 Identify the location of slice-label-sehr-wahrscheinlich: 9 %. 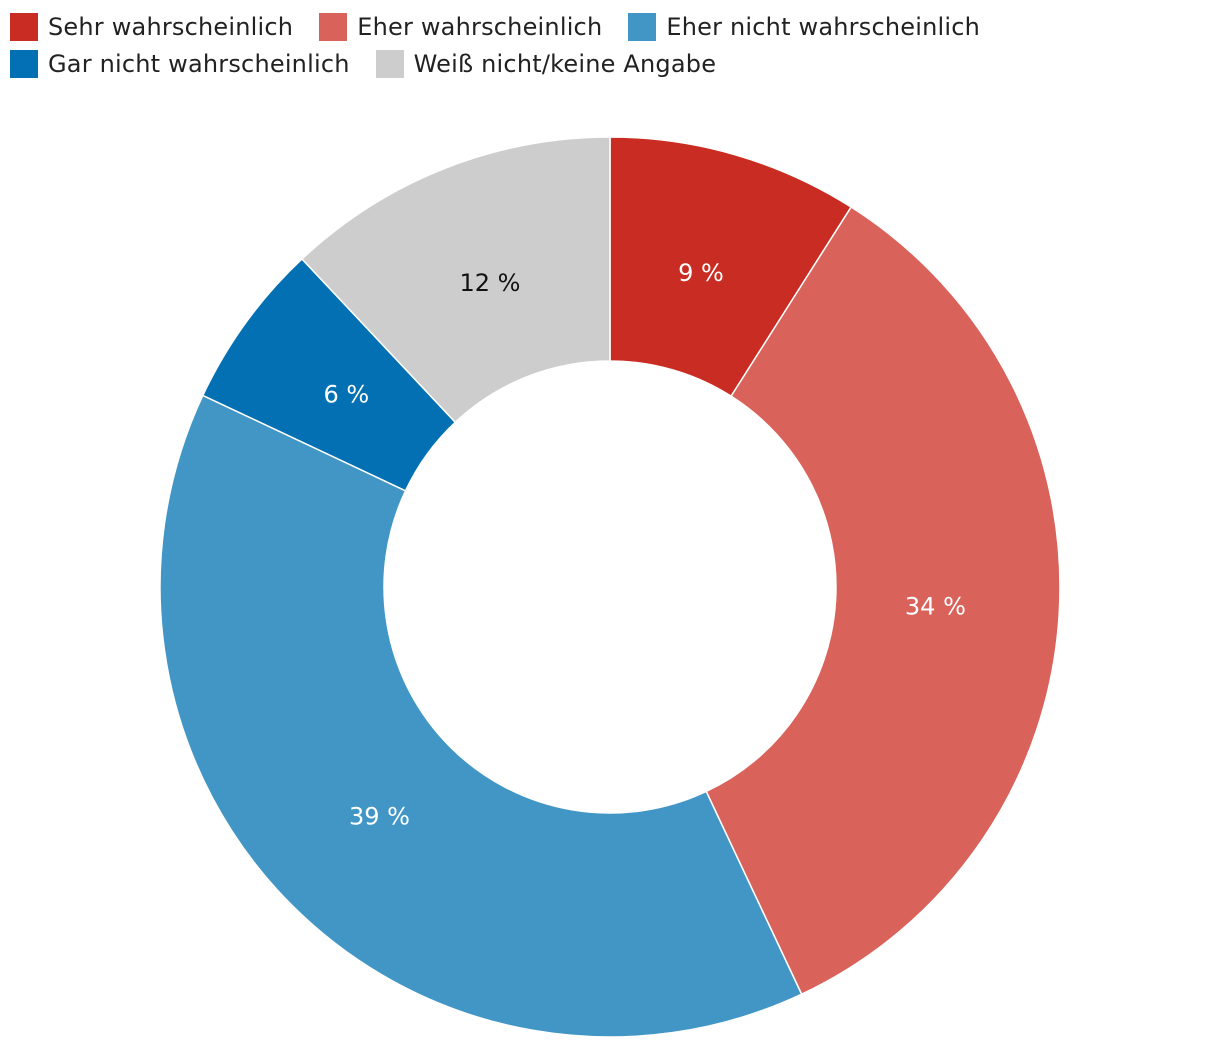
(701, 273).